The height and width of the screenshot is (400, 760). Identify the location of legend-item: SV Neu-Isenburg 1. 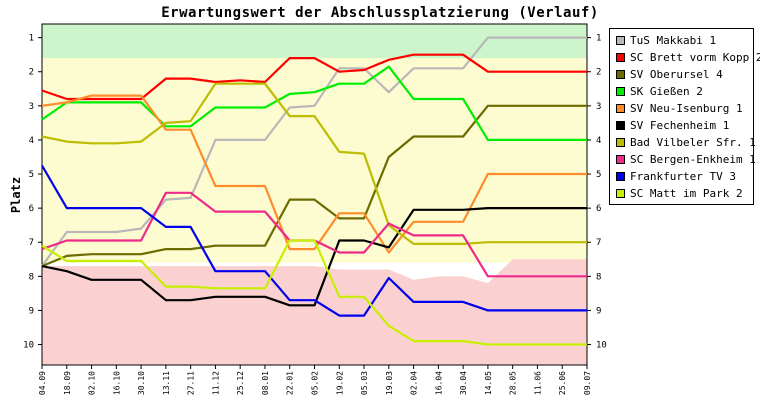
(679, 108).